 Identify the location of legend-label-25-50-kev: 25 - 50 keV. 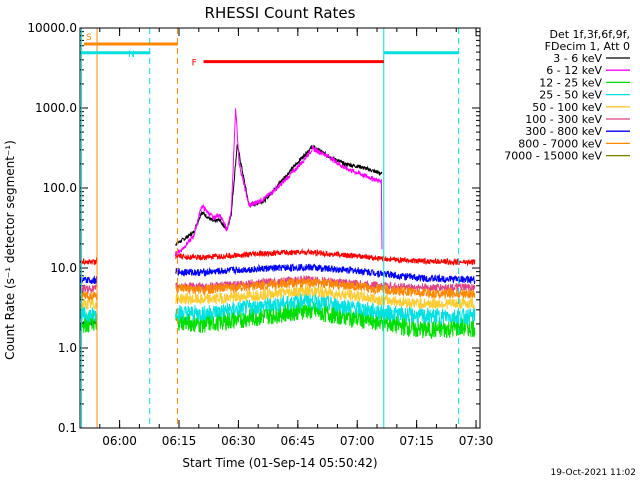
(570, 95).